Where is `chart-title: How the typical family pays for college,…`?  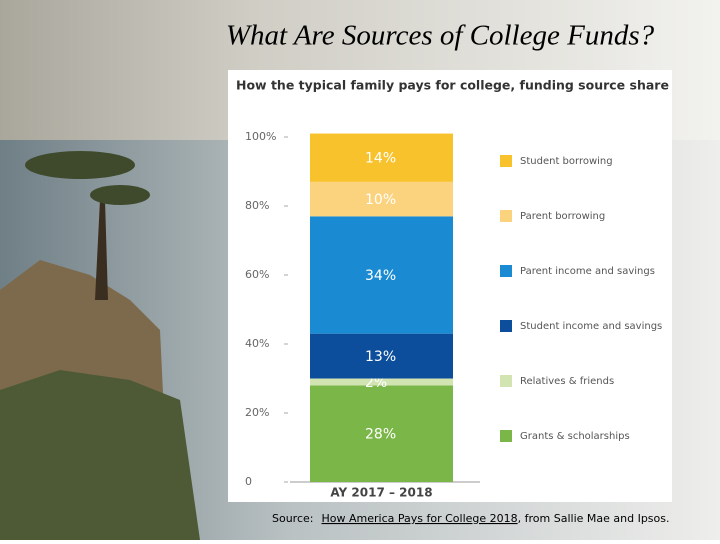 chart-title: How the typical family pays for college,… is located at coordinates (452, 85).